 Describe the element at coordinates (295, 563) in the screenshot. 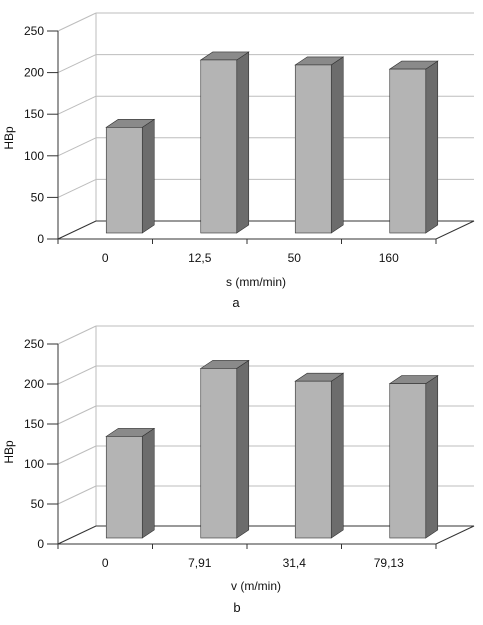

I see `x-tick-label: 31,4` at that location.